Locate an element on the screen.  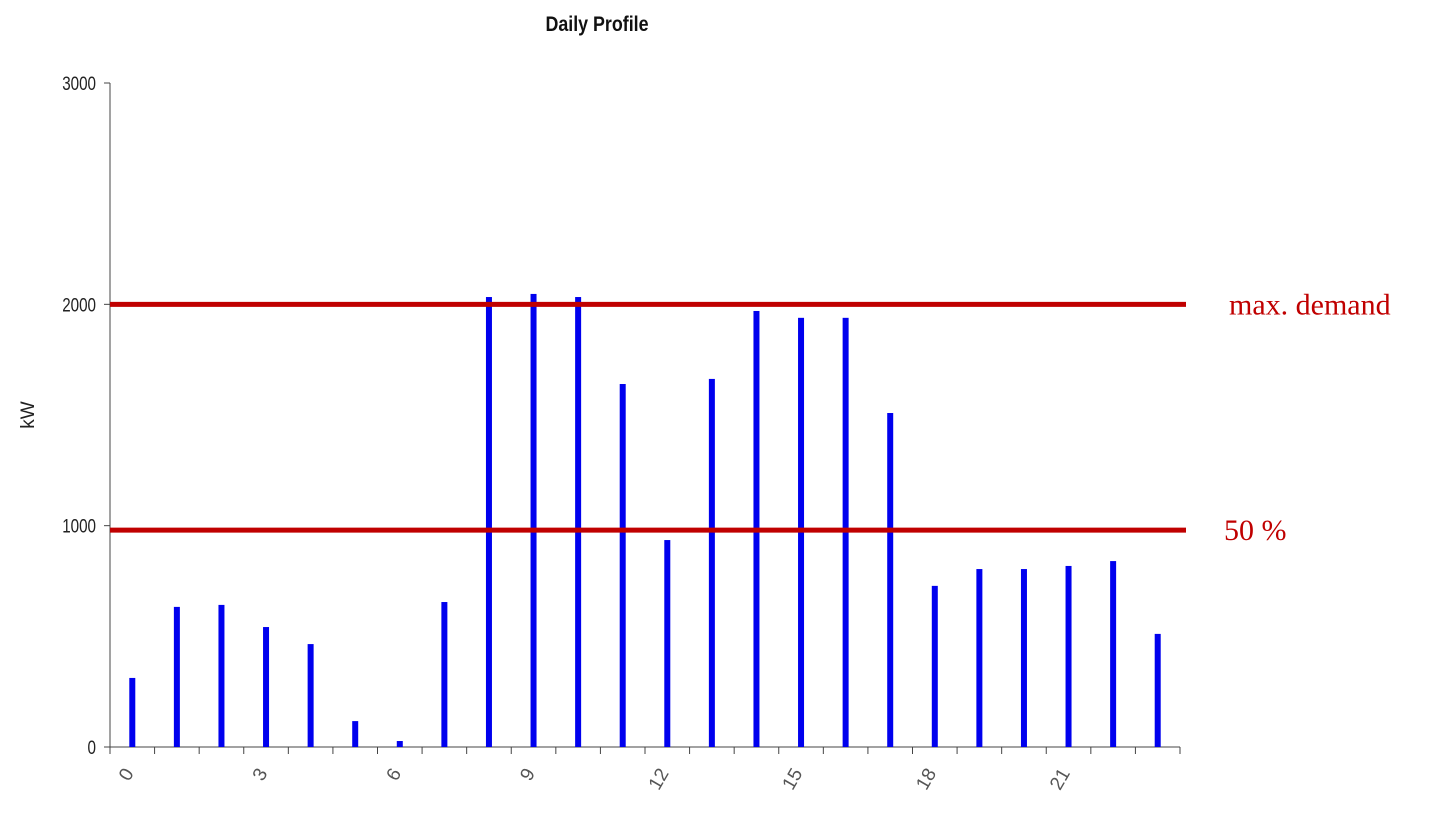
x-tick-label: 18 is located at coordinates (926, 779).